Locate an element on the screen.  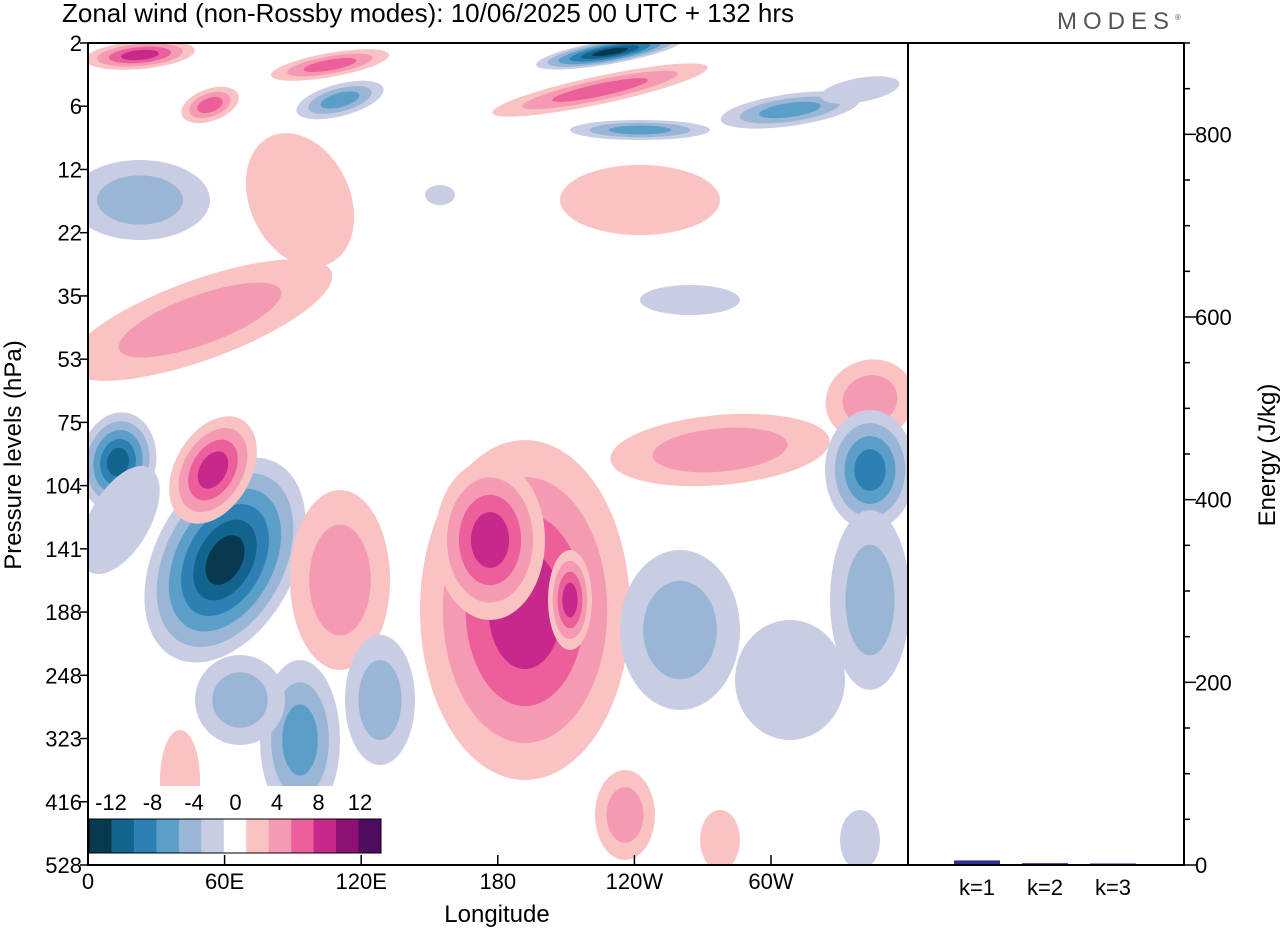
colorbar-label: 8 is located at coordinates (318, 802).